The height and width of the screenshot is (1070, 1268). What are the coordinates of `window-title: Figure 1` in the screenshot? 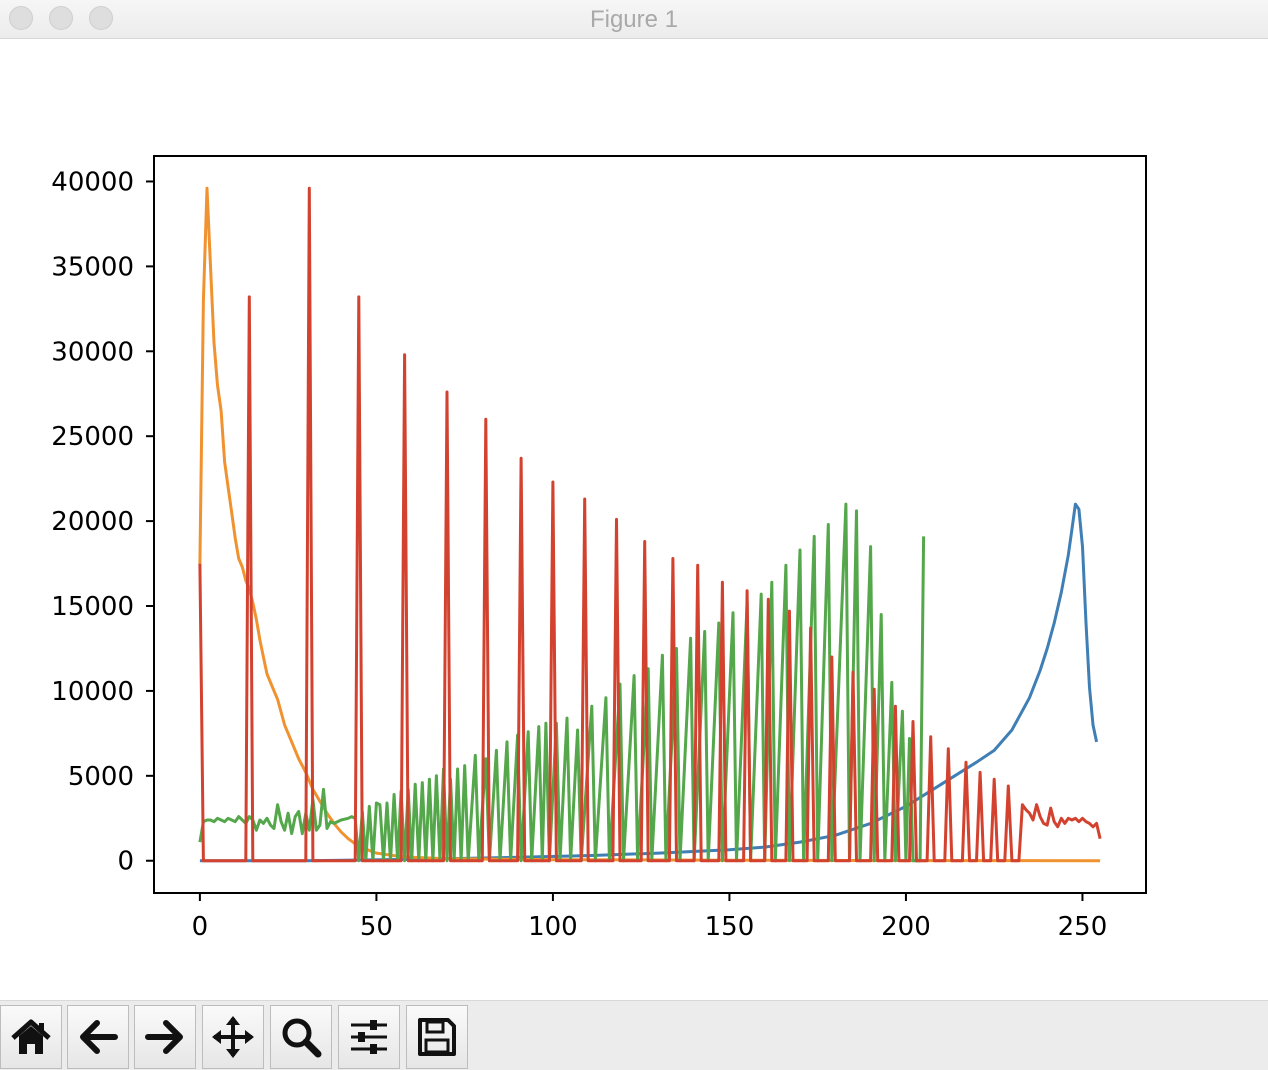 It's located at (634, 19).